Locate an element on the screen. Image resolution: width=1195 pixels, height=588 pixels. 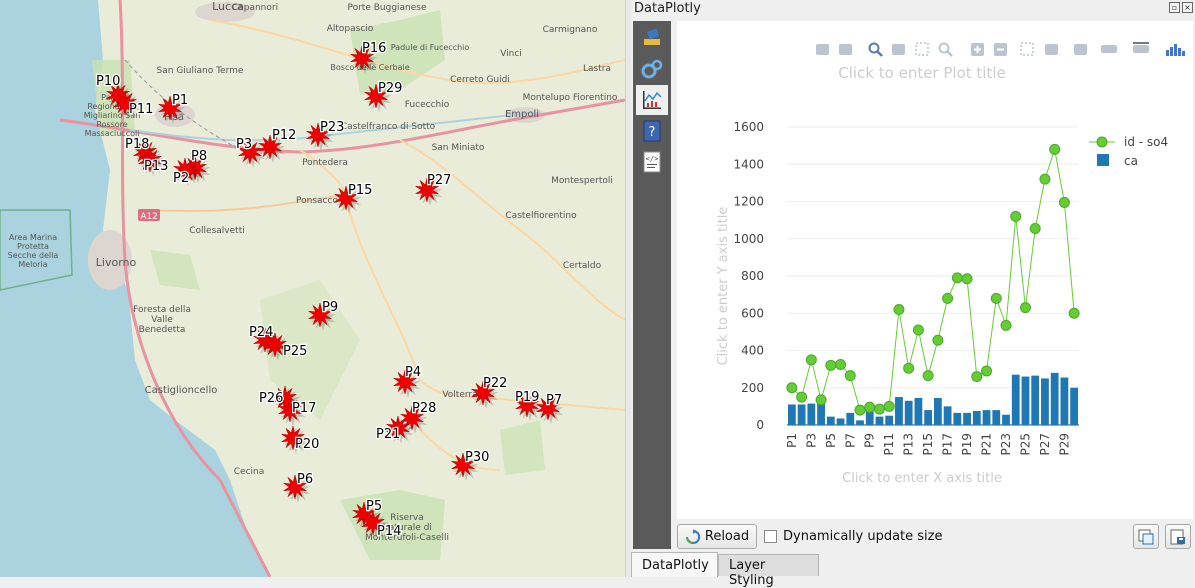
town-label: Volterra is located at coordinates (459, 395).